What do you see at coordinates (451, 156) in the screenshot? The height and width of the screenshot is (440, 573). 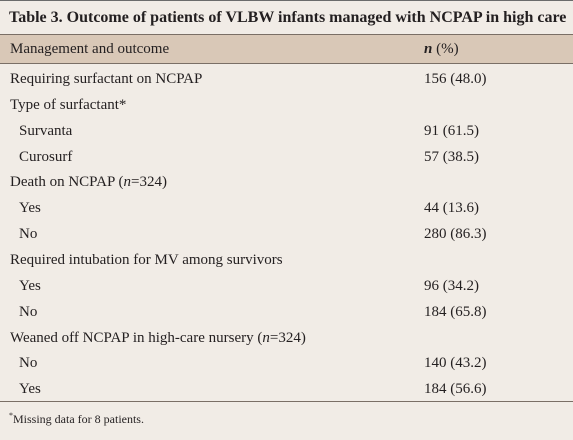 I see `row-value: 57 (38.5)` at bounding box center [451, 156].